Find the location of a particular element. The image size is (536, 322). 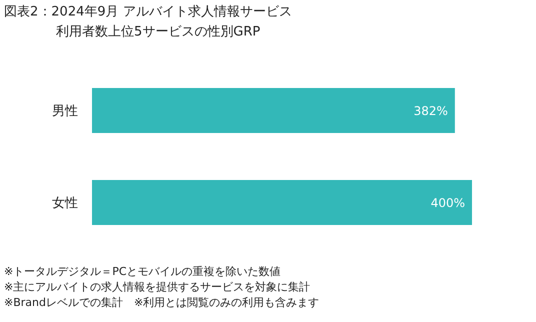

text: ※主にアルバイトの求人情報を提供するサービスを対象に集計 is located at coordinates (157, 287).